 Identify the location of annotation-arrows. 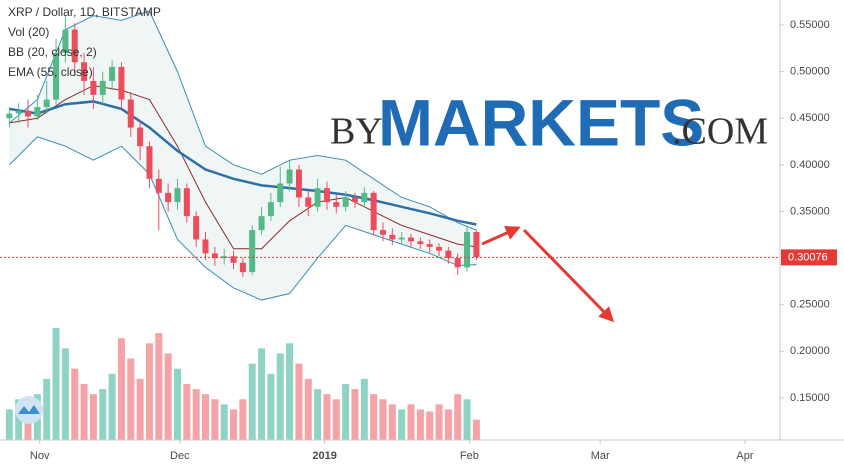
(548, 274).